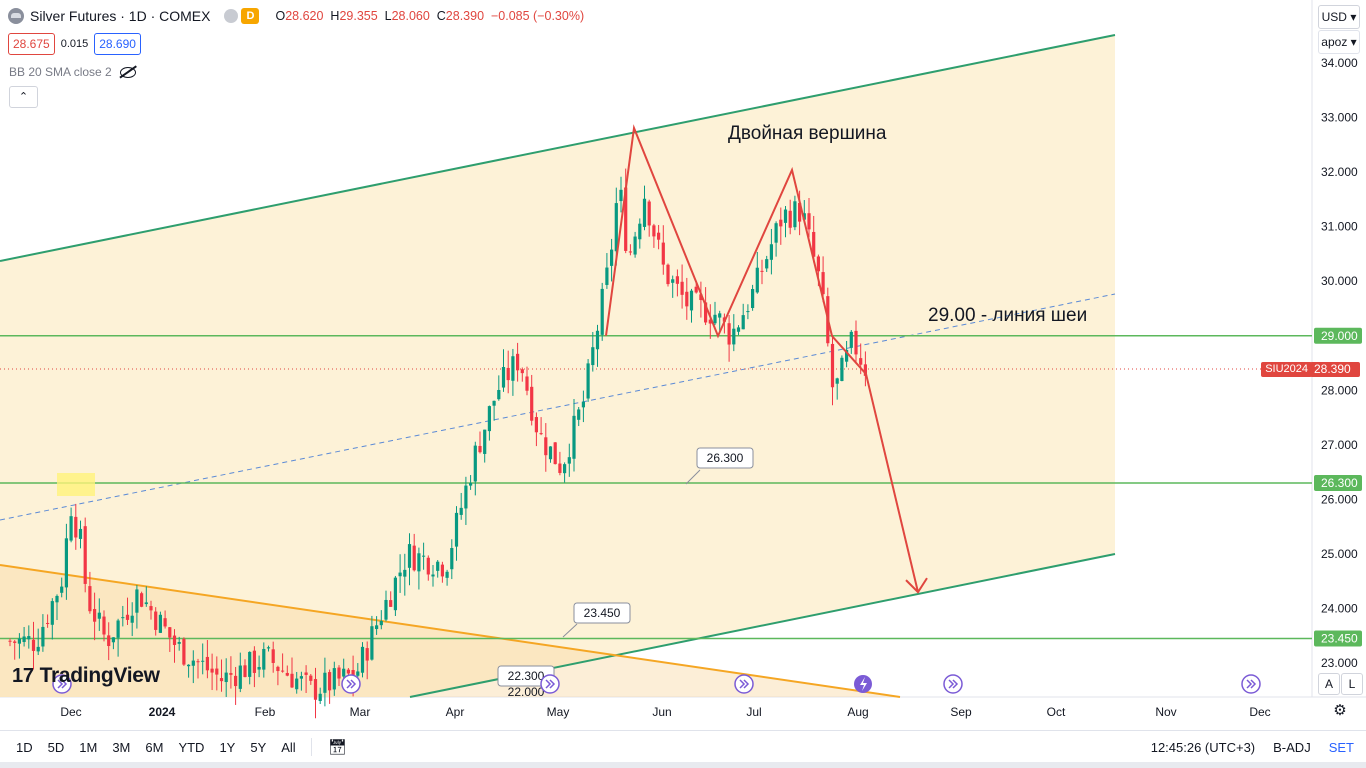  I want to click on clock-timezone: 12:45:26 (UTC+3), so click(1203, 747).